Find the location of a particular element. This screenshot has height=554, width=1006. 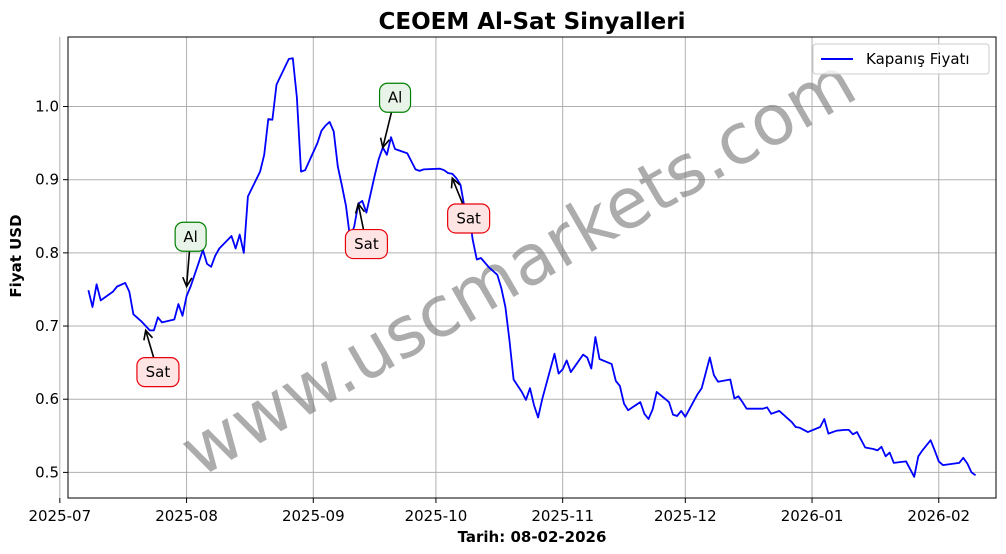

legend-label: Kapanış Fiyatı is located at coordinates (918, 59).